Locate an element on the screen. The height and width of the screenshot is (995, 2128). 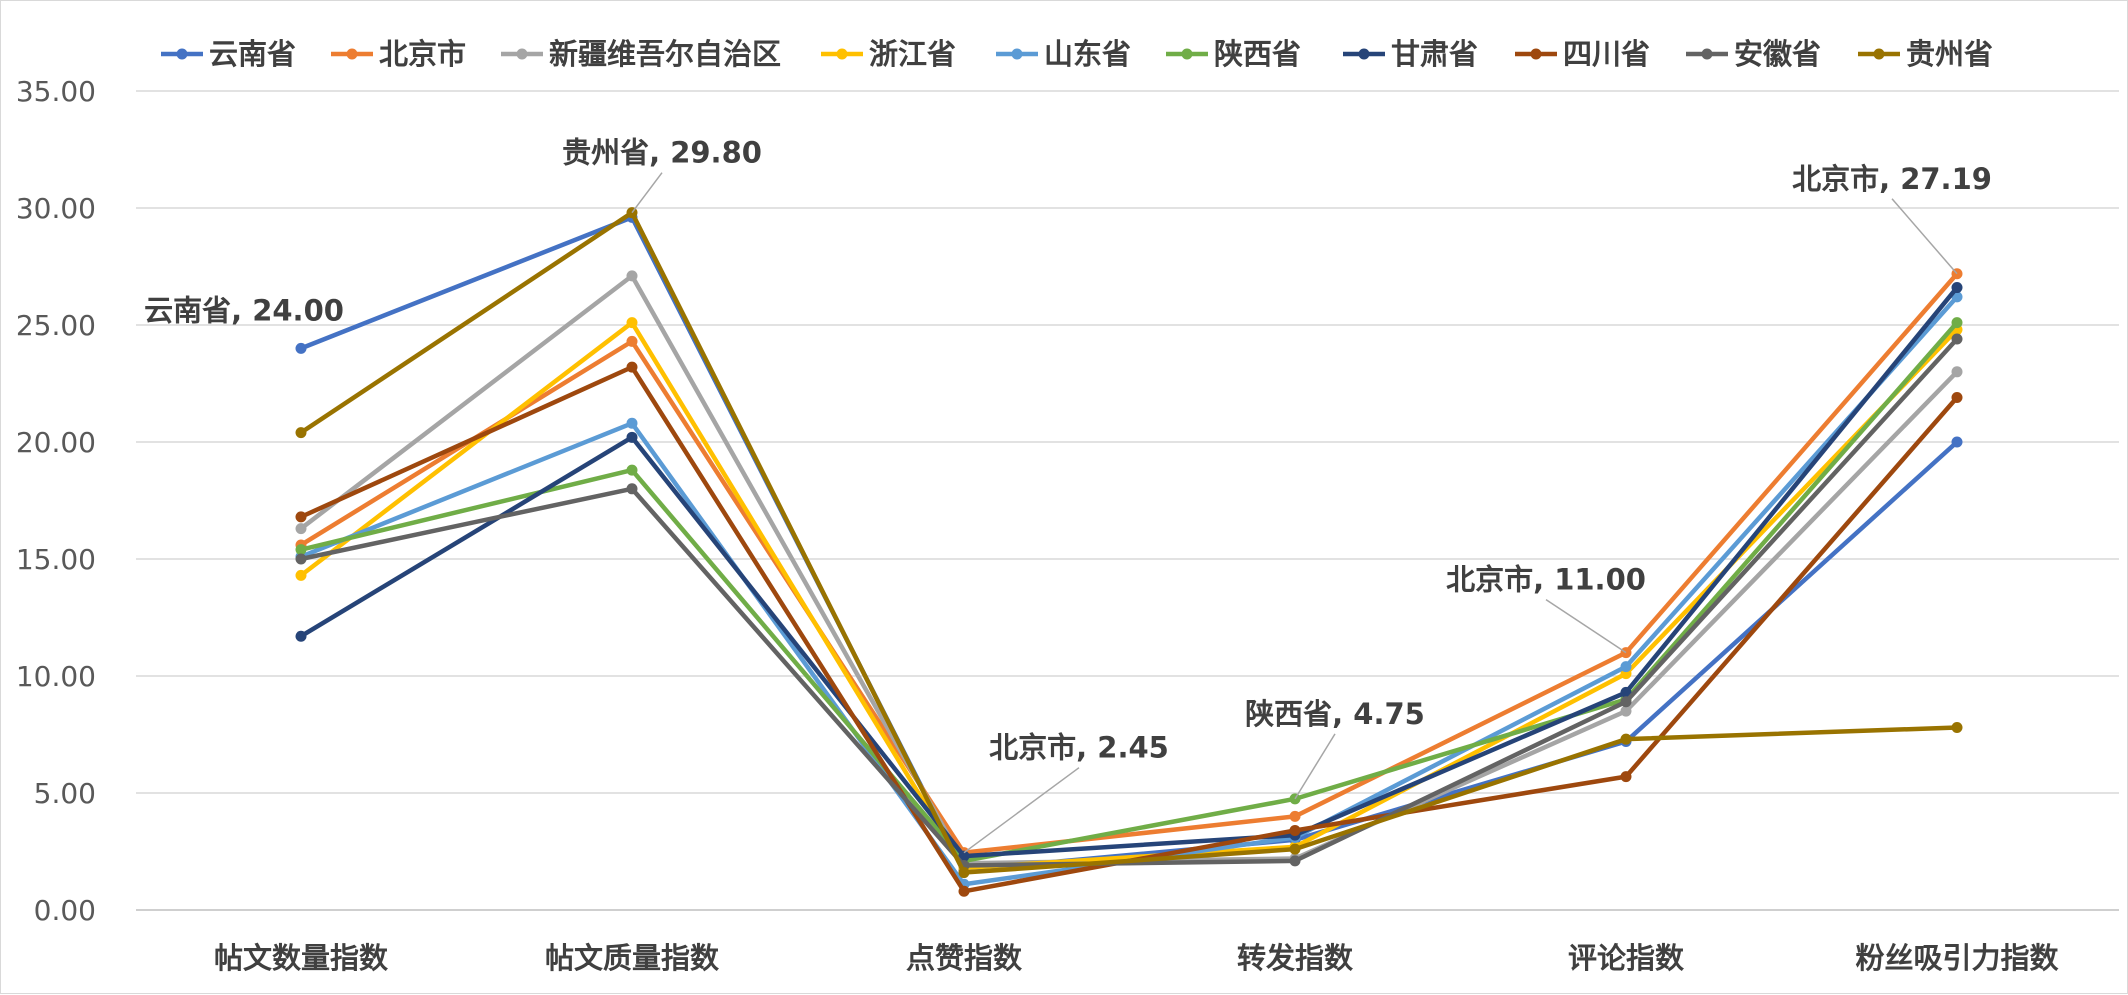
legend-label: 安徽省 is located at coordinates (1777, 54).